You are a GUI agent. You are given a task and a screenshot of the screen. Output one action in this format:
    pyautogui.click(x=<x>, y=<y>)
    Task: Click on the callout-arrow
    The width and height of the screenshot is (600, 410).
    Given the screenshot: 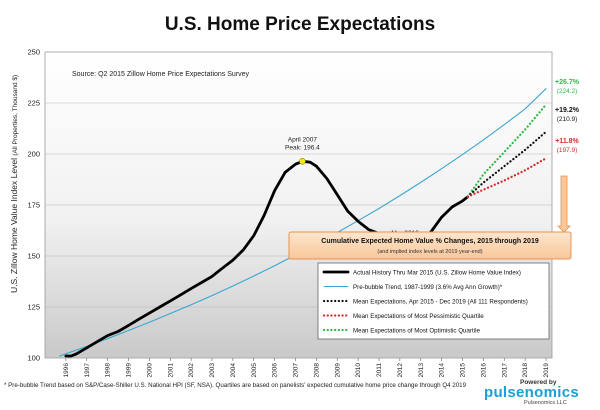 What is the action you would take?
    pyautogui.click(x=564, y=204)
    